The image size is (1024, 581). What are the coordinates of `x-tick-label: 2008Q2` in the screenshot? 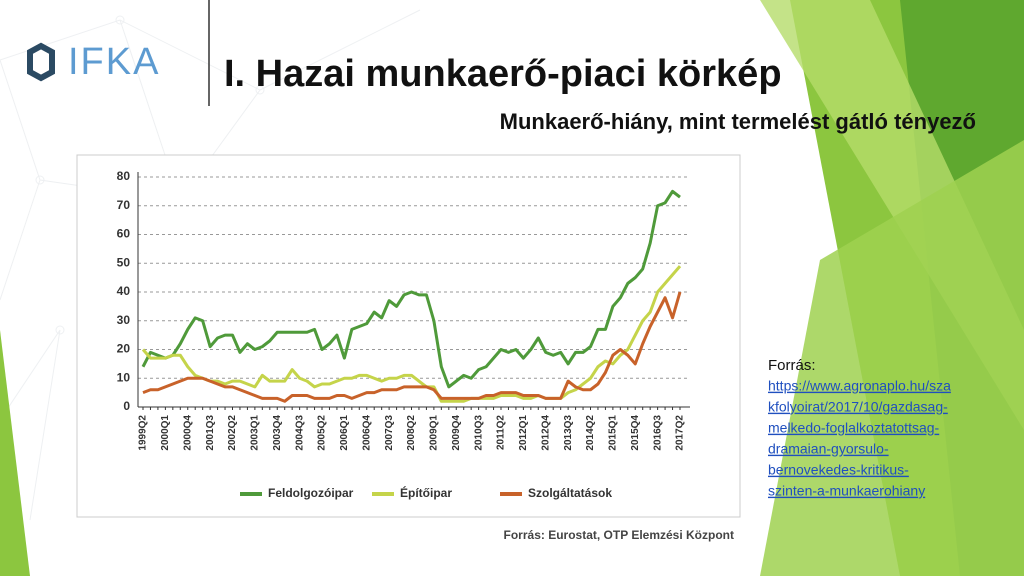 It's located at (411, 433).